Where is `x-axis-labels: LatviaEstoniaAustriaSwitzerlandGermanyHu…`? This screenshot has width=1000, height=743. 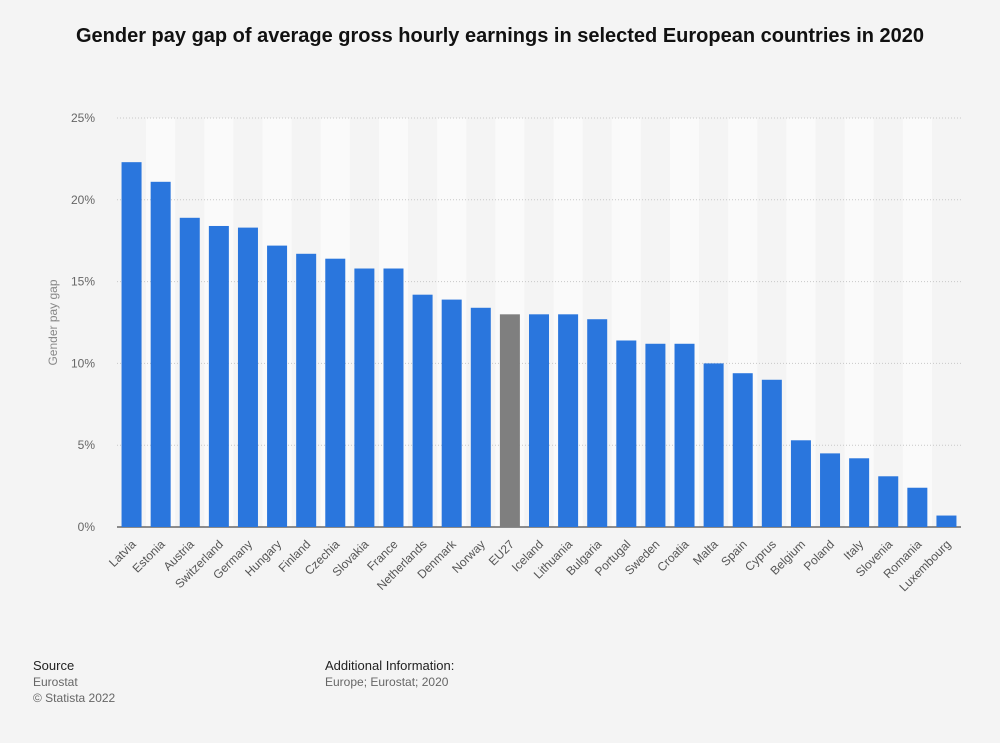
x-axis-labels: LatviaEstoniaAustriaSwitzerlandGermanyHu… is located at coordinates (529, 566).